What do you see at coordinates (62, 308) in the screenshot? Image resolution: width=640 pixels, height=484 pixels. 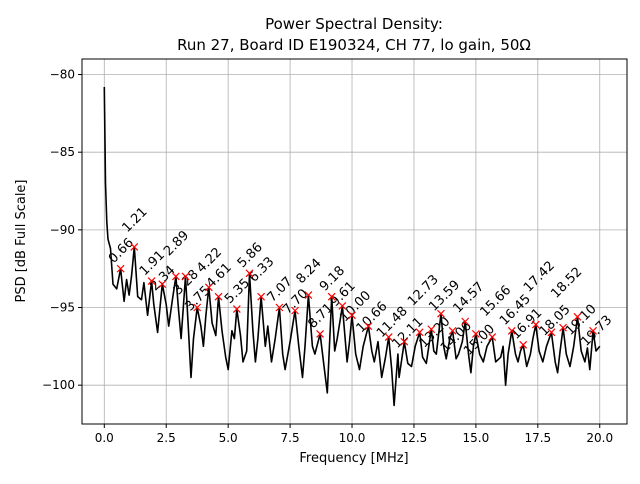 I see `y-tick-label: −95` at bounding box center [62, 308].